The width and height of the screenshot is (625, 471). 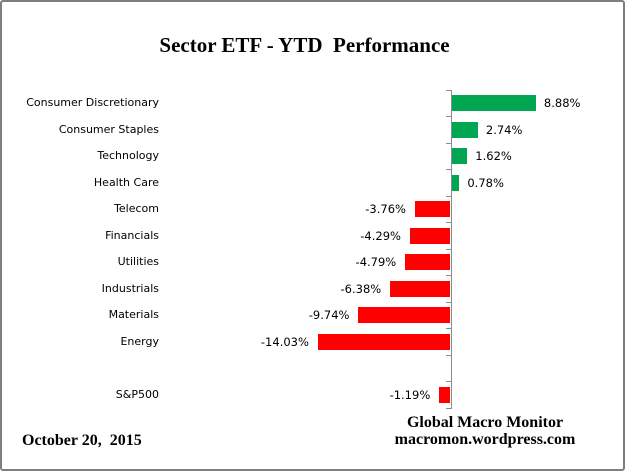 What do you see at coordinates (137, 394) in the screenshot?
I see `category-label-s-p500: S&P500` at bounding box center [137, 394].